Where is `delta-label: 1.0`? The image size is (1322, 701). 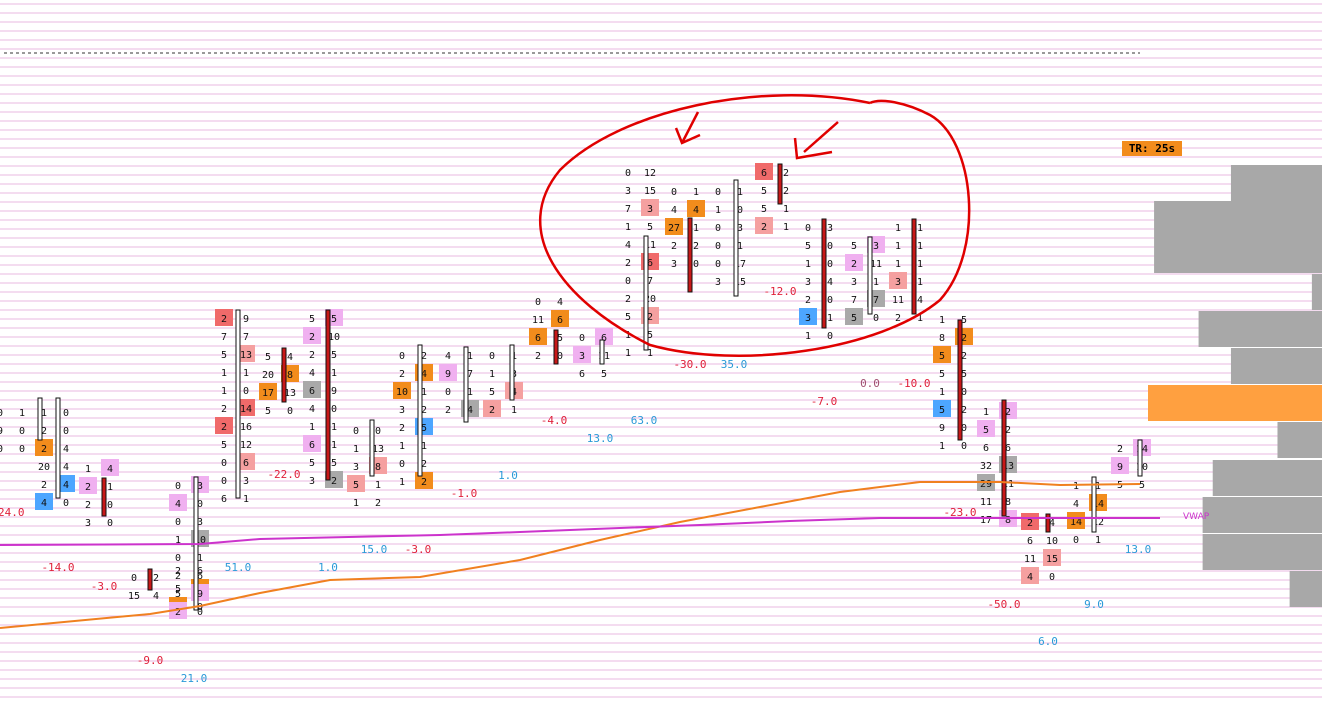 delta-label: 1.0 is located at coordinates (508, 475).